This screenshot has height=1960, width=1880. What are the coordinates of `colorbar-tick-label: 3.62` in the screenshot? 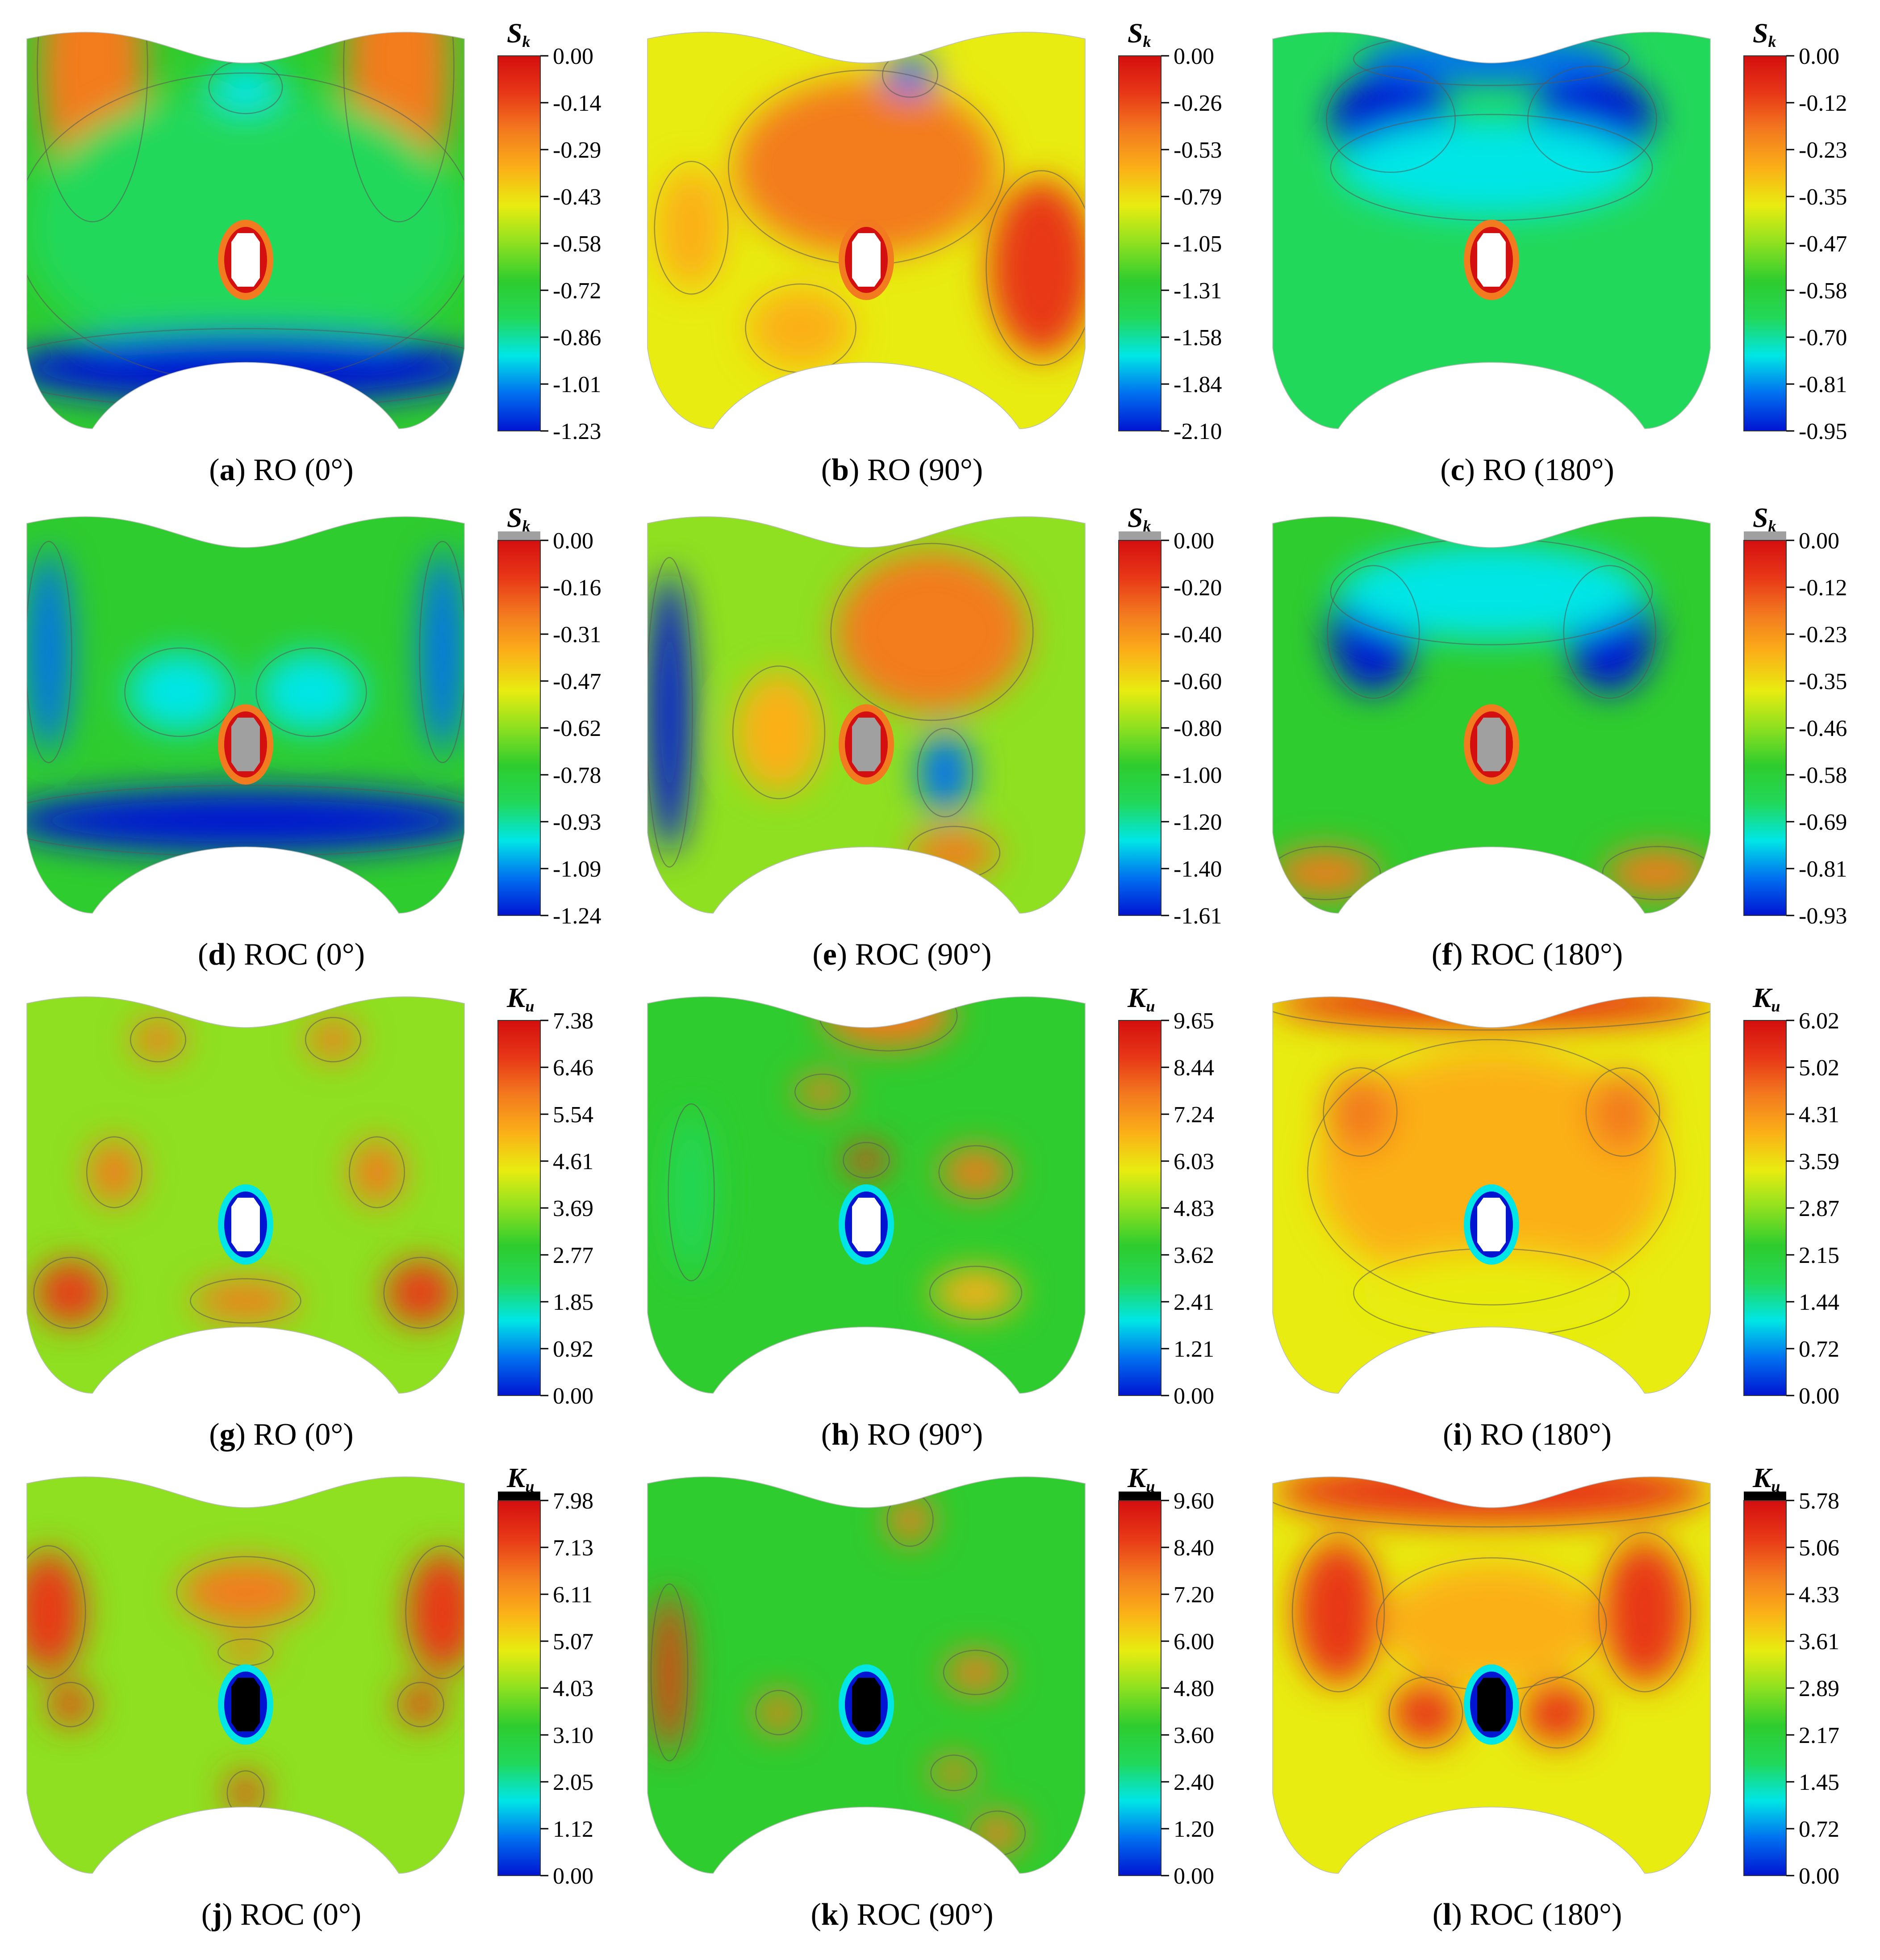 It's located at (1194, 1255).